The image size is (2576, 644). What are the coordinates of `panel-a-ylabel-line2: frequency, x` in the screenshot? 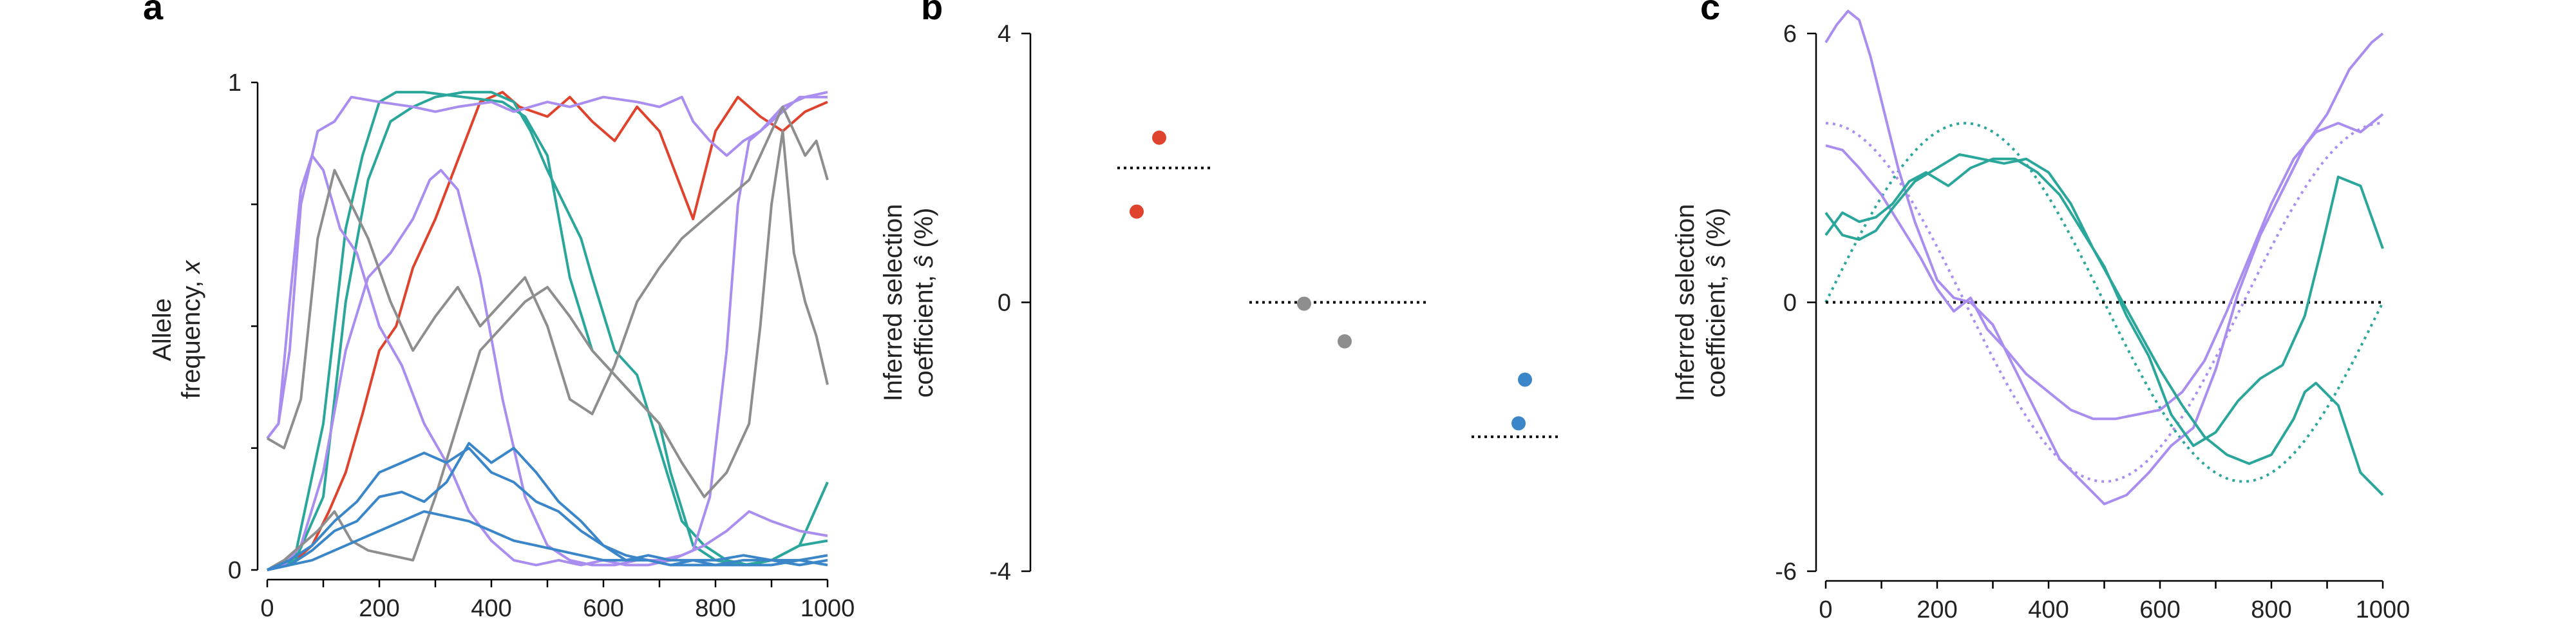 It's located at (191, 329).